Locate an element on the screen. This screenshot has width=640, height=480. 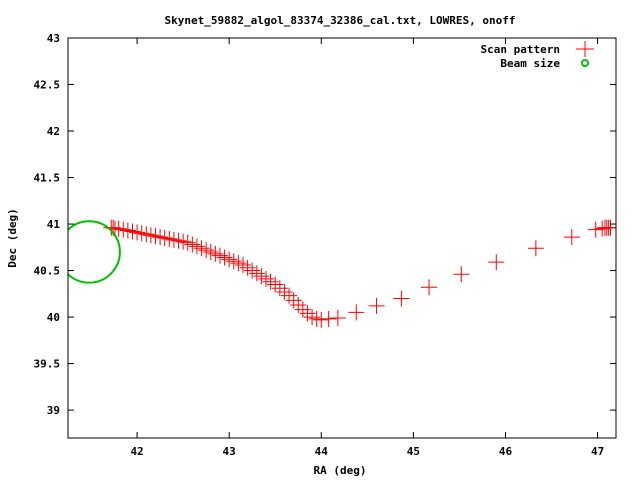
x-axis-label: RA (deg) is located at coordinates (340, 470).